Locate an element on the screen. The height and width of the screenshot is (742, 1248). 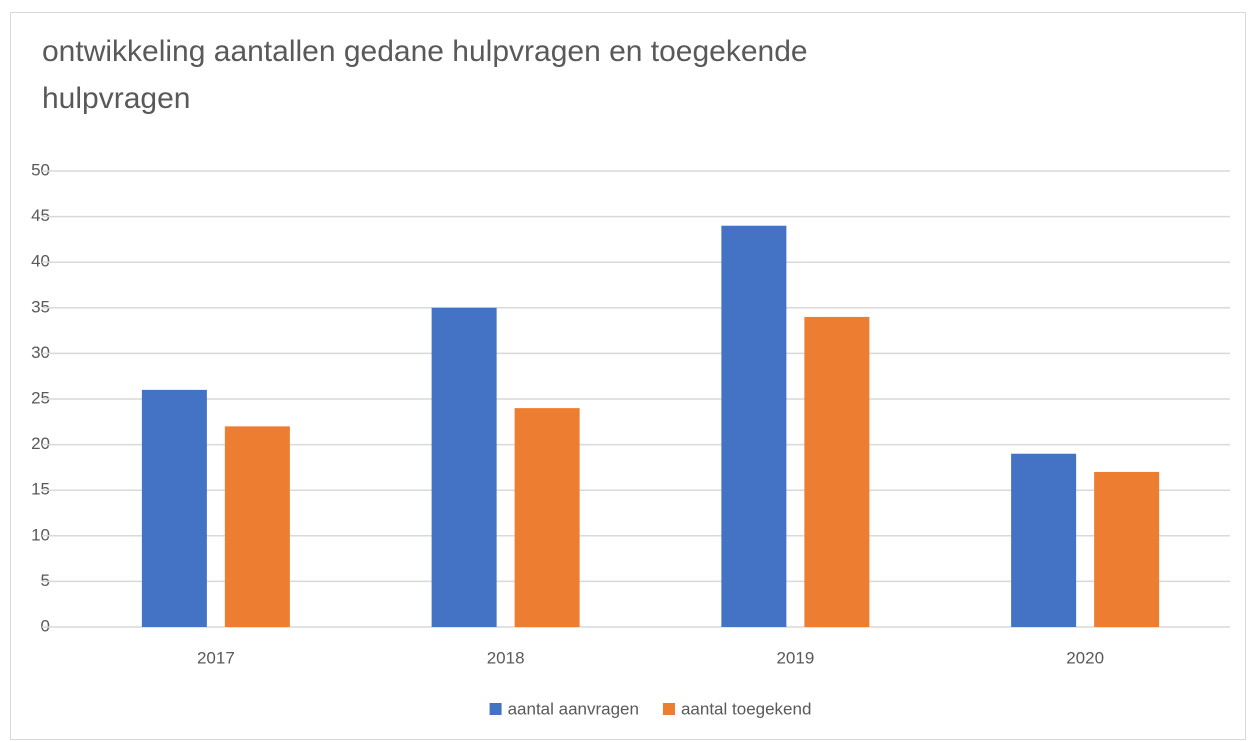
y-tick-label: 20 is located at coordinates (40, 443).